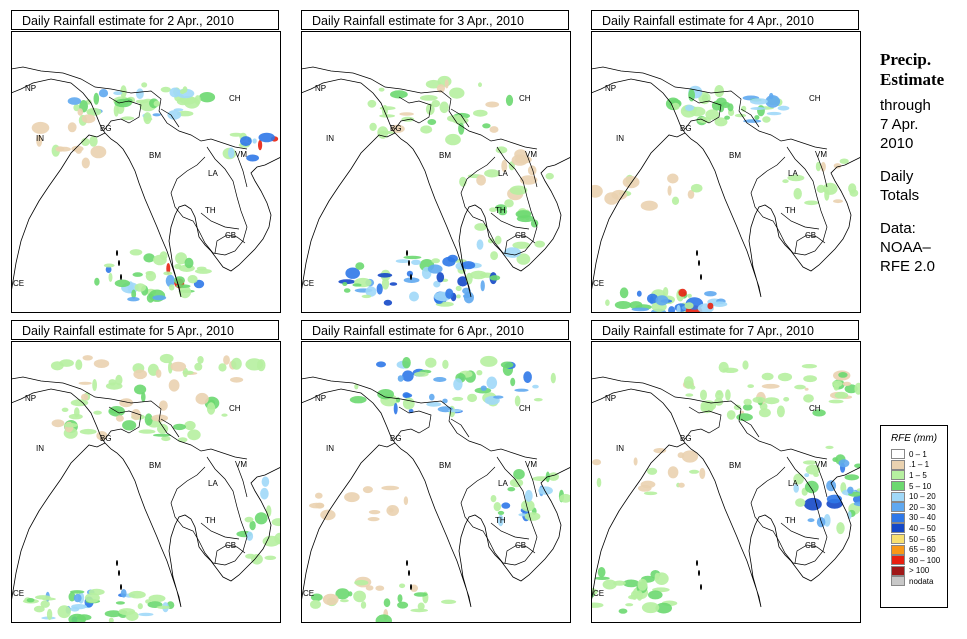 The image size is (967, 639). Describe the element at coordinates (900, 195) in the screenshot. I see `caption-totals: Totals` at that location.